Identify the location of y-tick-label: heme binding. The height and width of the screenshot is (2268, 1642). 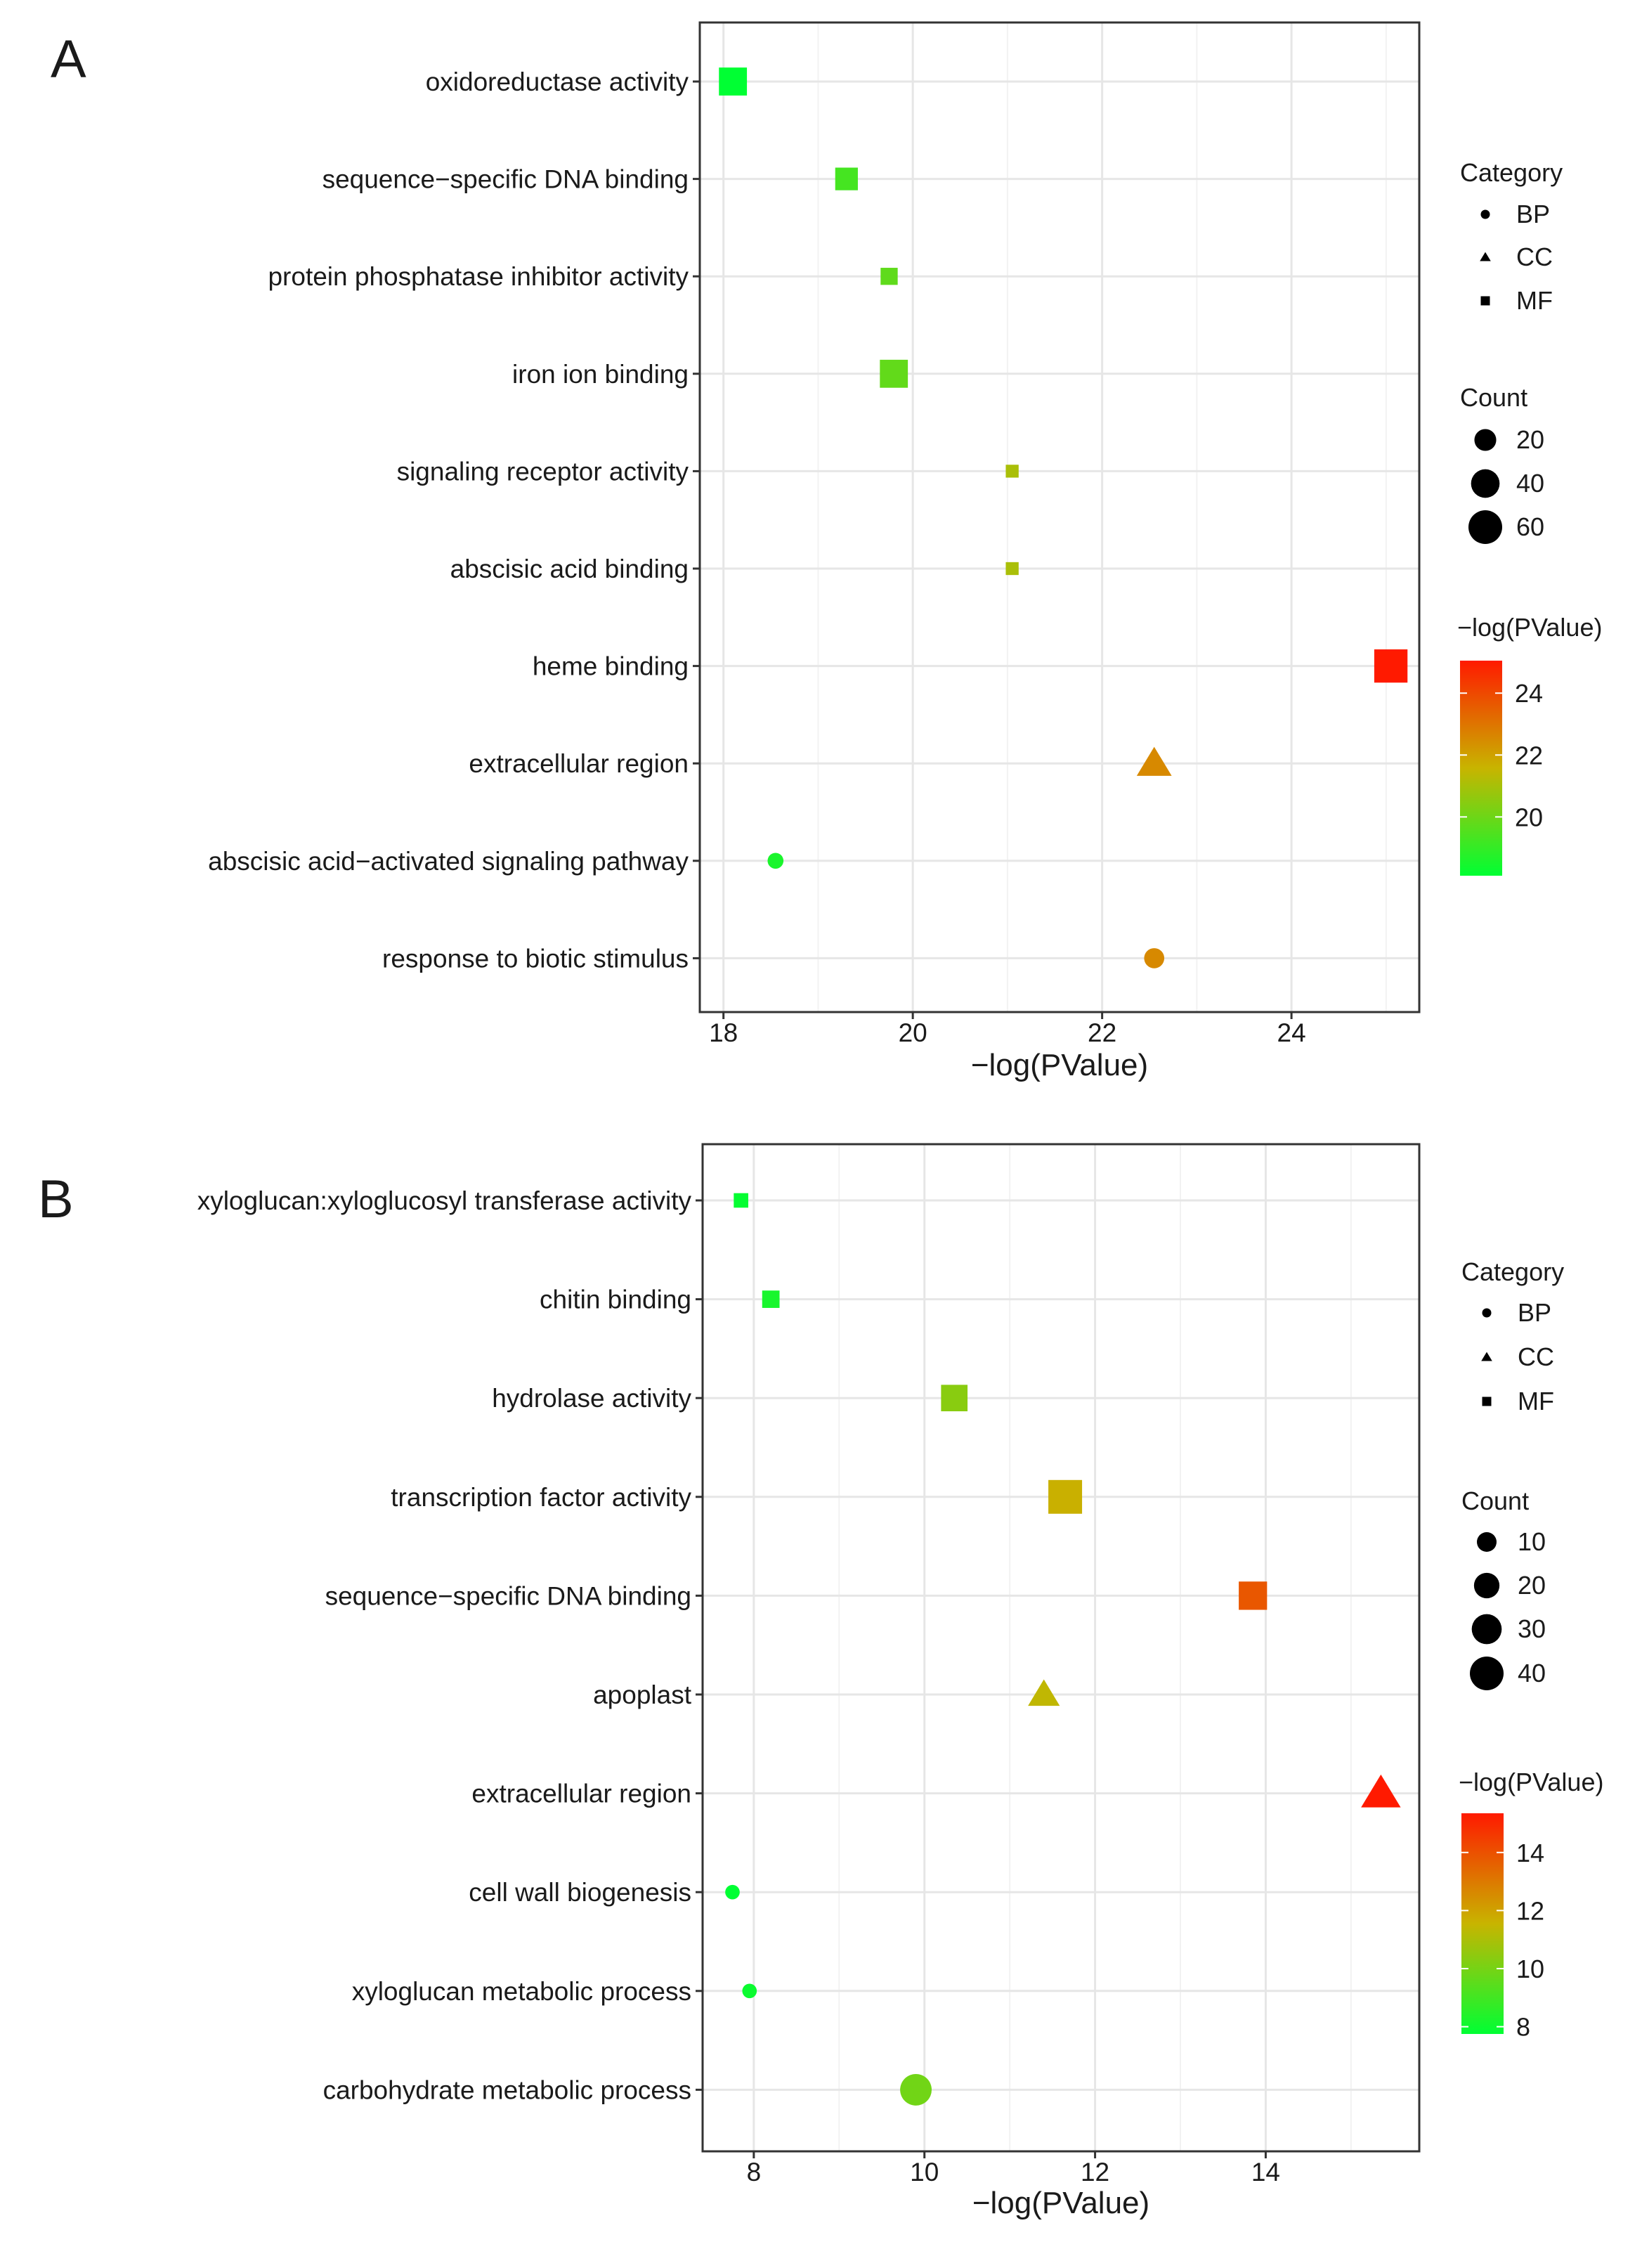
(611, 666).